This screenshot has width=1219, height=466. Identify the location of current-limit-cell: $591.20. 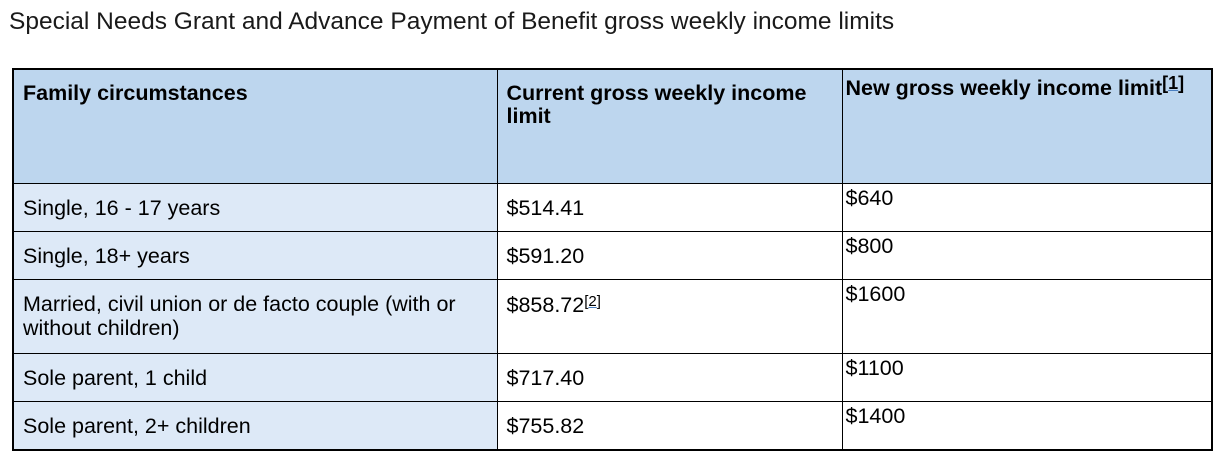
(669, 255).